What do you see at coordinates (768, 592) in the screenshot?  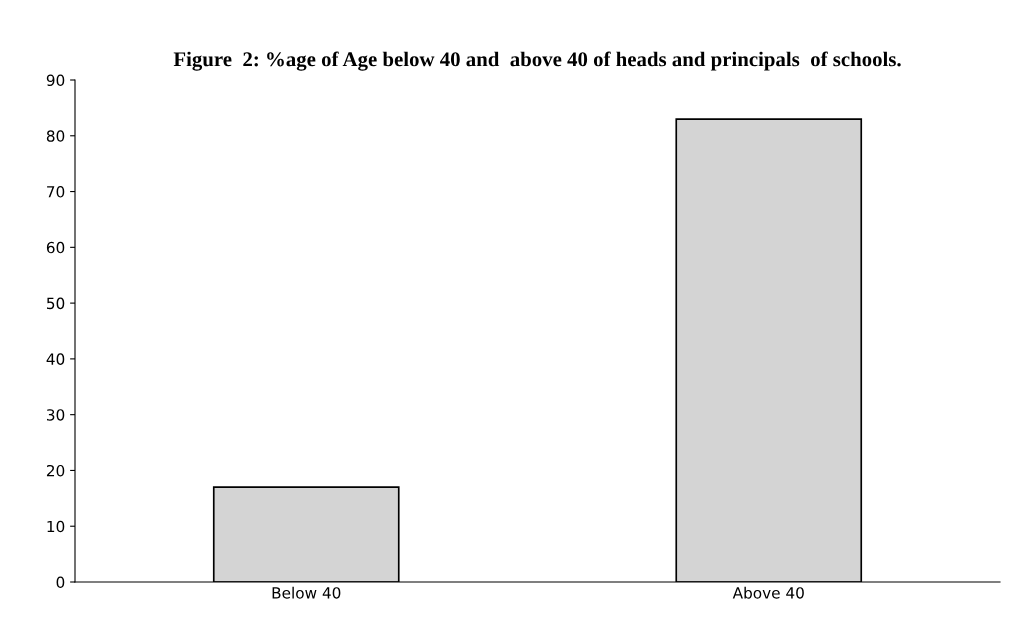 I see `x-tick-label: Above 40` at bounding box center [768, 592].